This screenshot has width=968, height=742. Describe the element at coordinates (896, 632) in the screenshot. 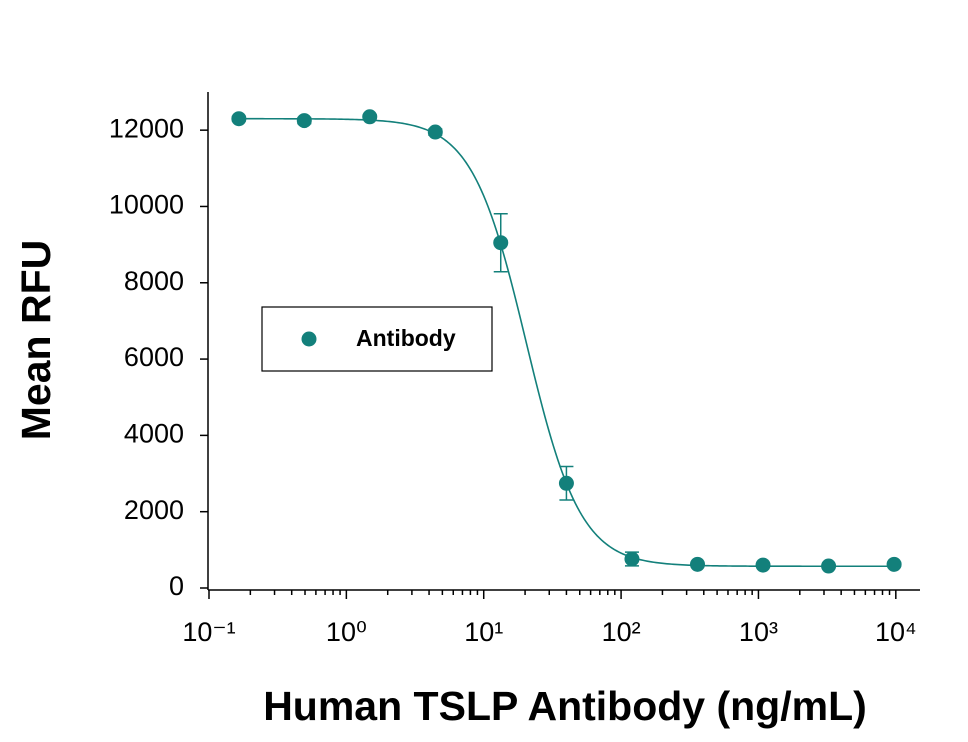

I see `x-tick-label: 10⁴` at that location.